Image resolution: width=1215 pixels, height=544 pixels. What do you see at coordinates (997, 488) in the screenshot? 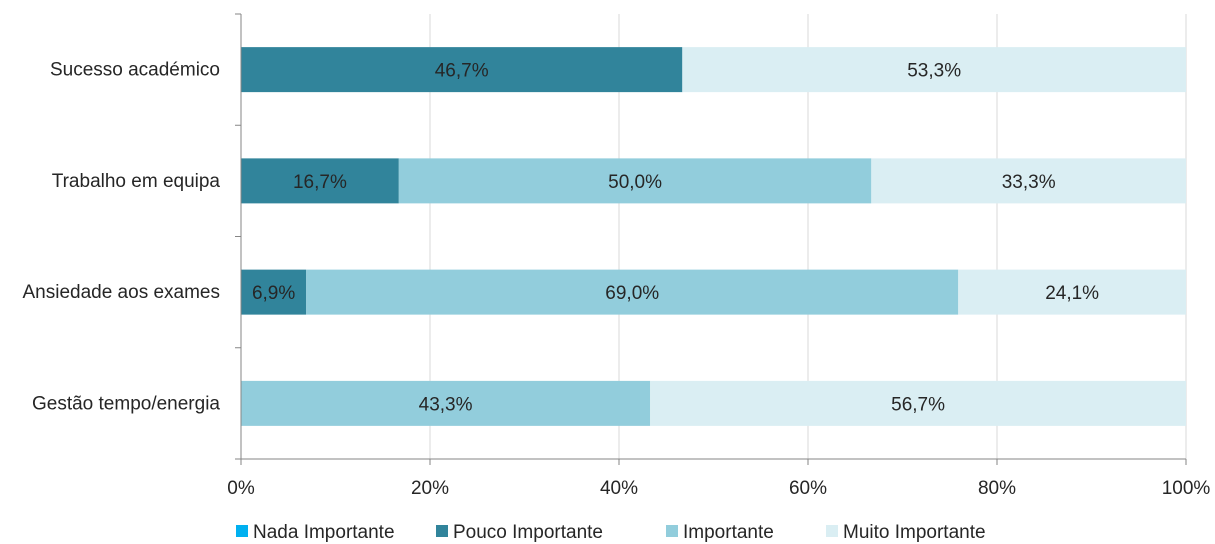
I see `x-tick-label: 80%` at bounding box center [997, 488].